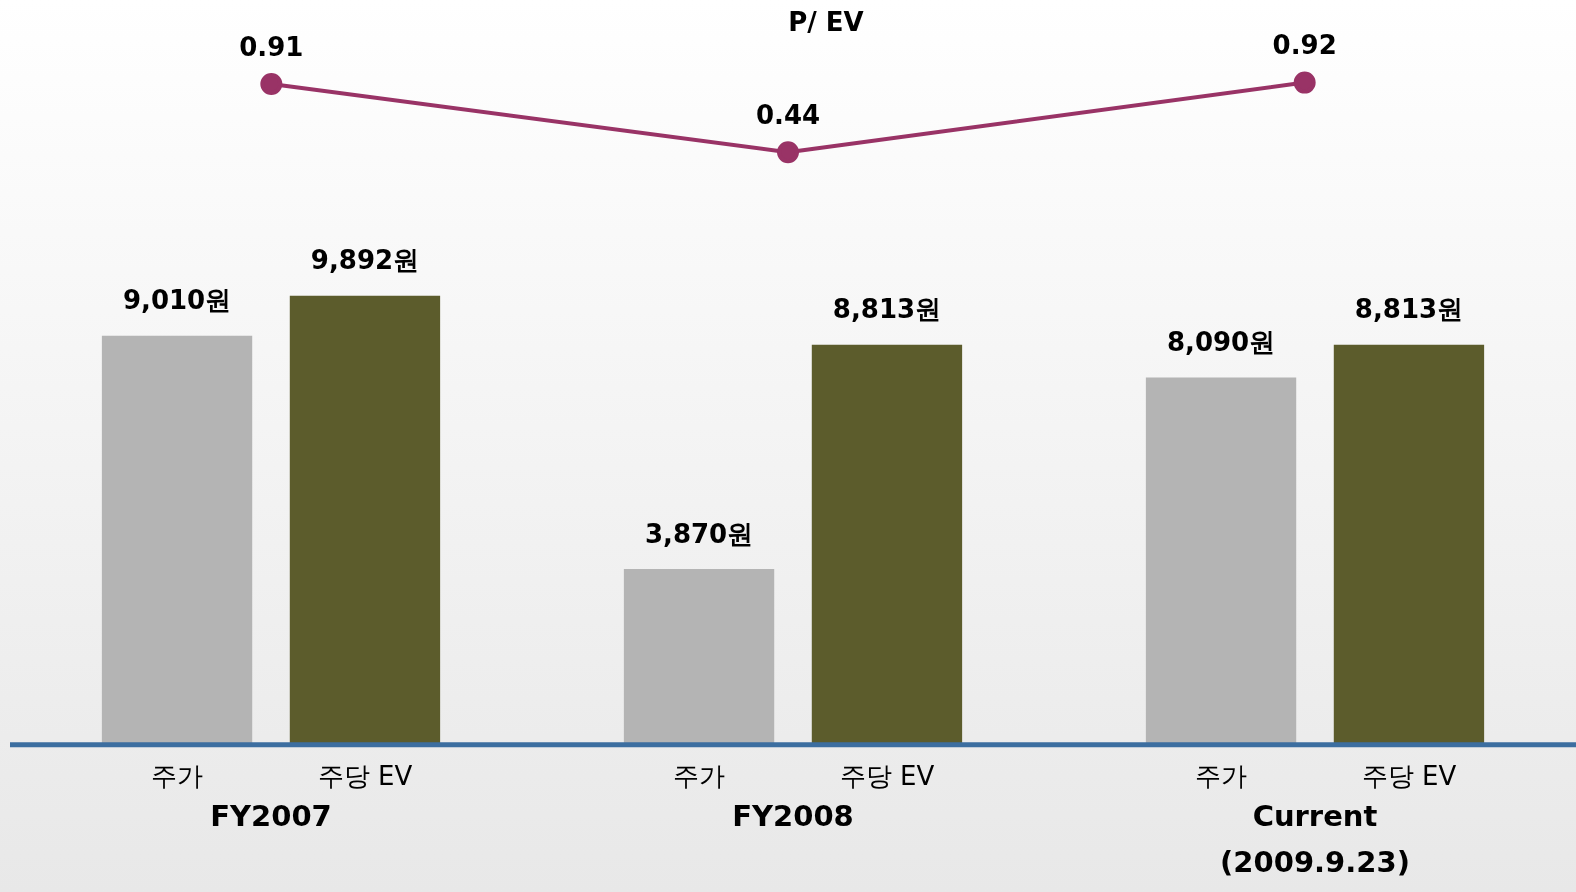 The height and width of the screenshot is (892, 1576). What do you see at coordinates (177, 775) in the screenshot?
I see `series-label: 주가` at bounding box center [177, 775].